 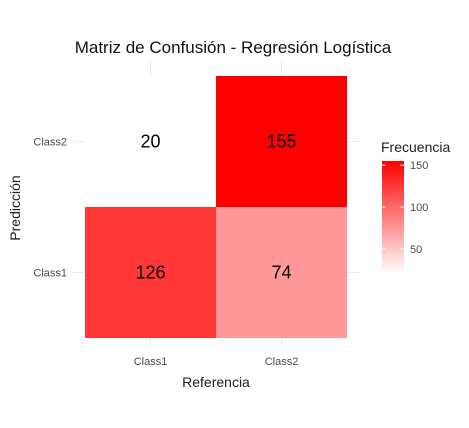 I want to click on y-axis-title: Predicción, so click(x=15, y=207).